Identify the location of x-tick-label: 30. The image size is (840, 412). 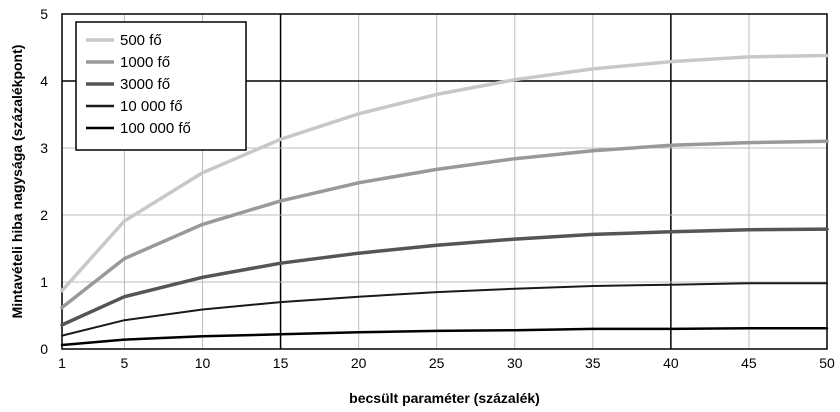
(515, 363).